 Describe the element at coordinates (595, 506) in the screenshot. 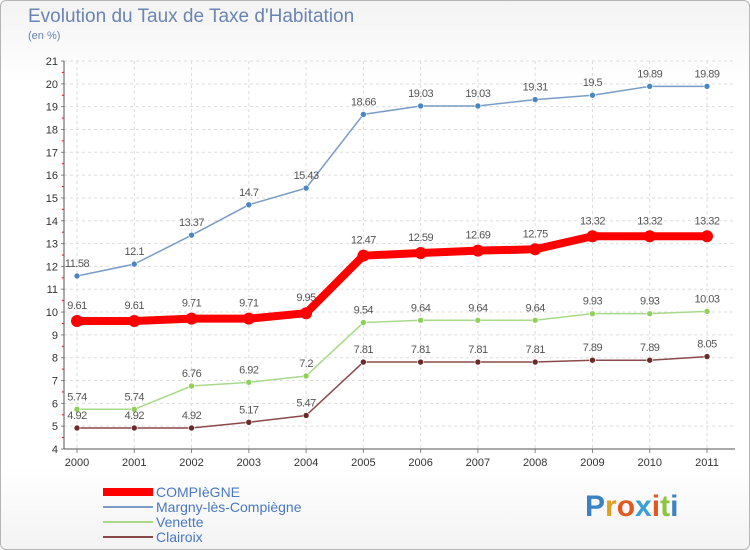

I see `proxiti-logo-letter-0: P` at that location.